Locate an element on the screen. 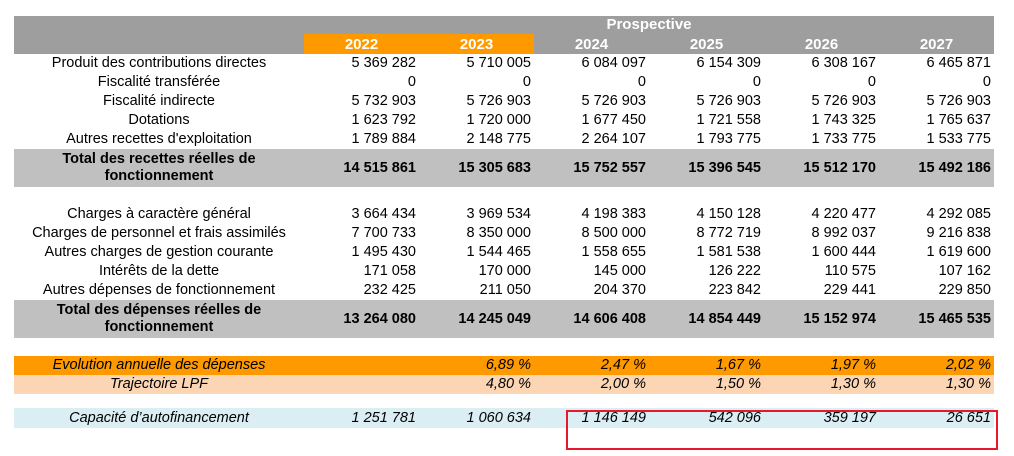  cell: 9 216 838 is located at coordinates (958, 233).